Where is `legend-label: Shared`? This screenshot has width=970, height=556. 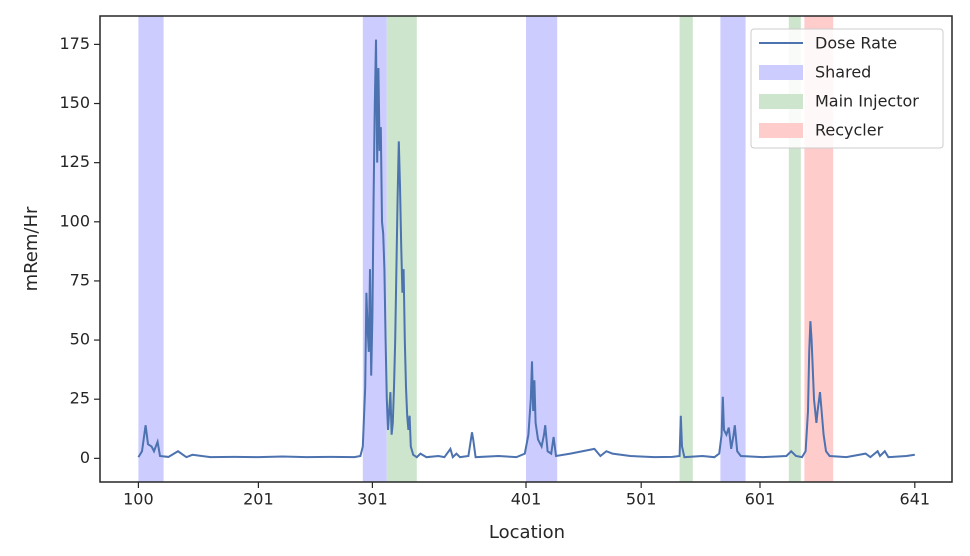
legend-label: Shared is located at coordinates (843, 72).